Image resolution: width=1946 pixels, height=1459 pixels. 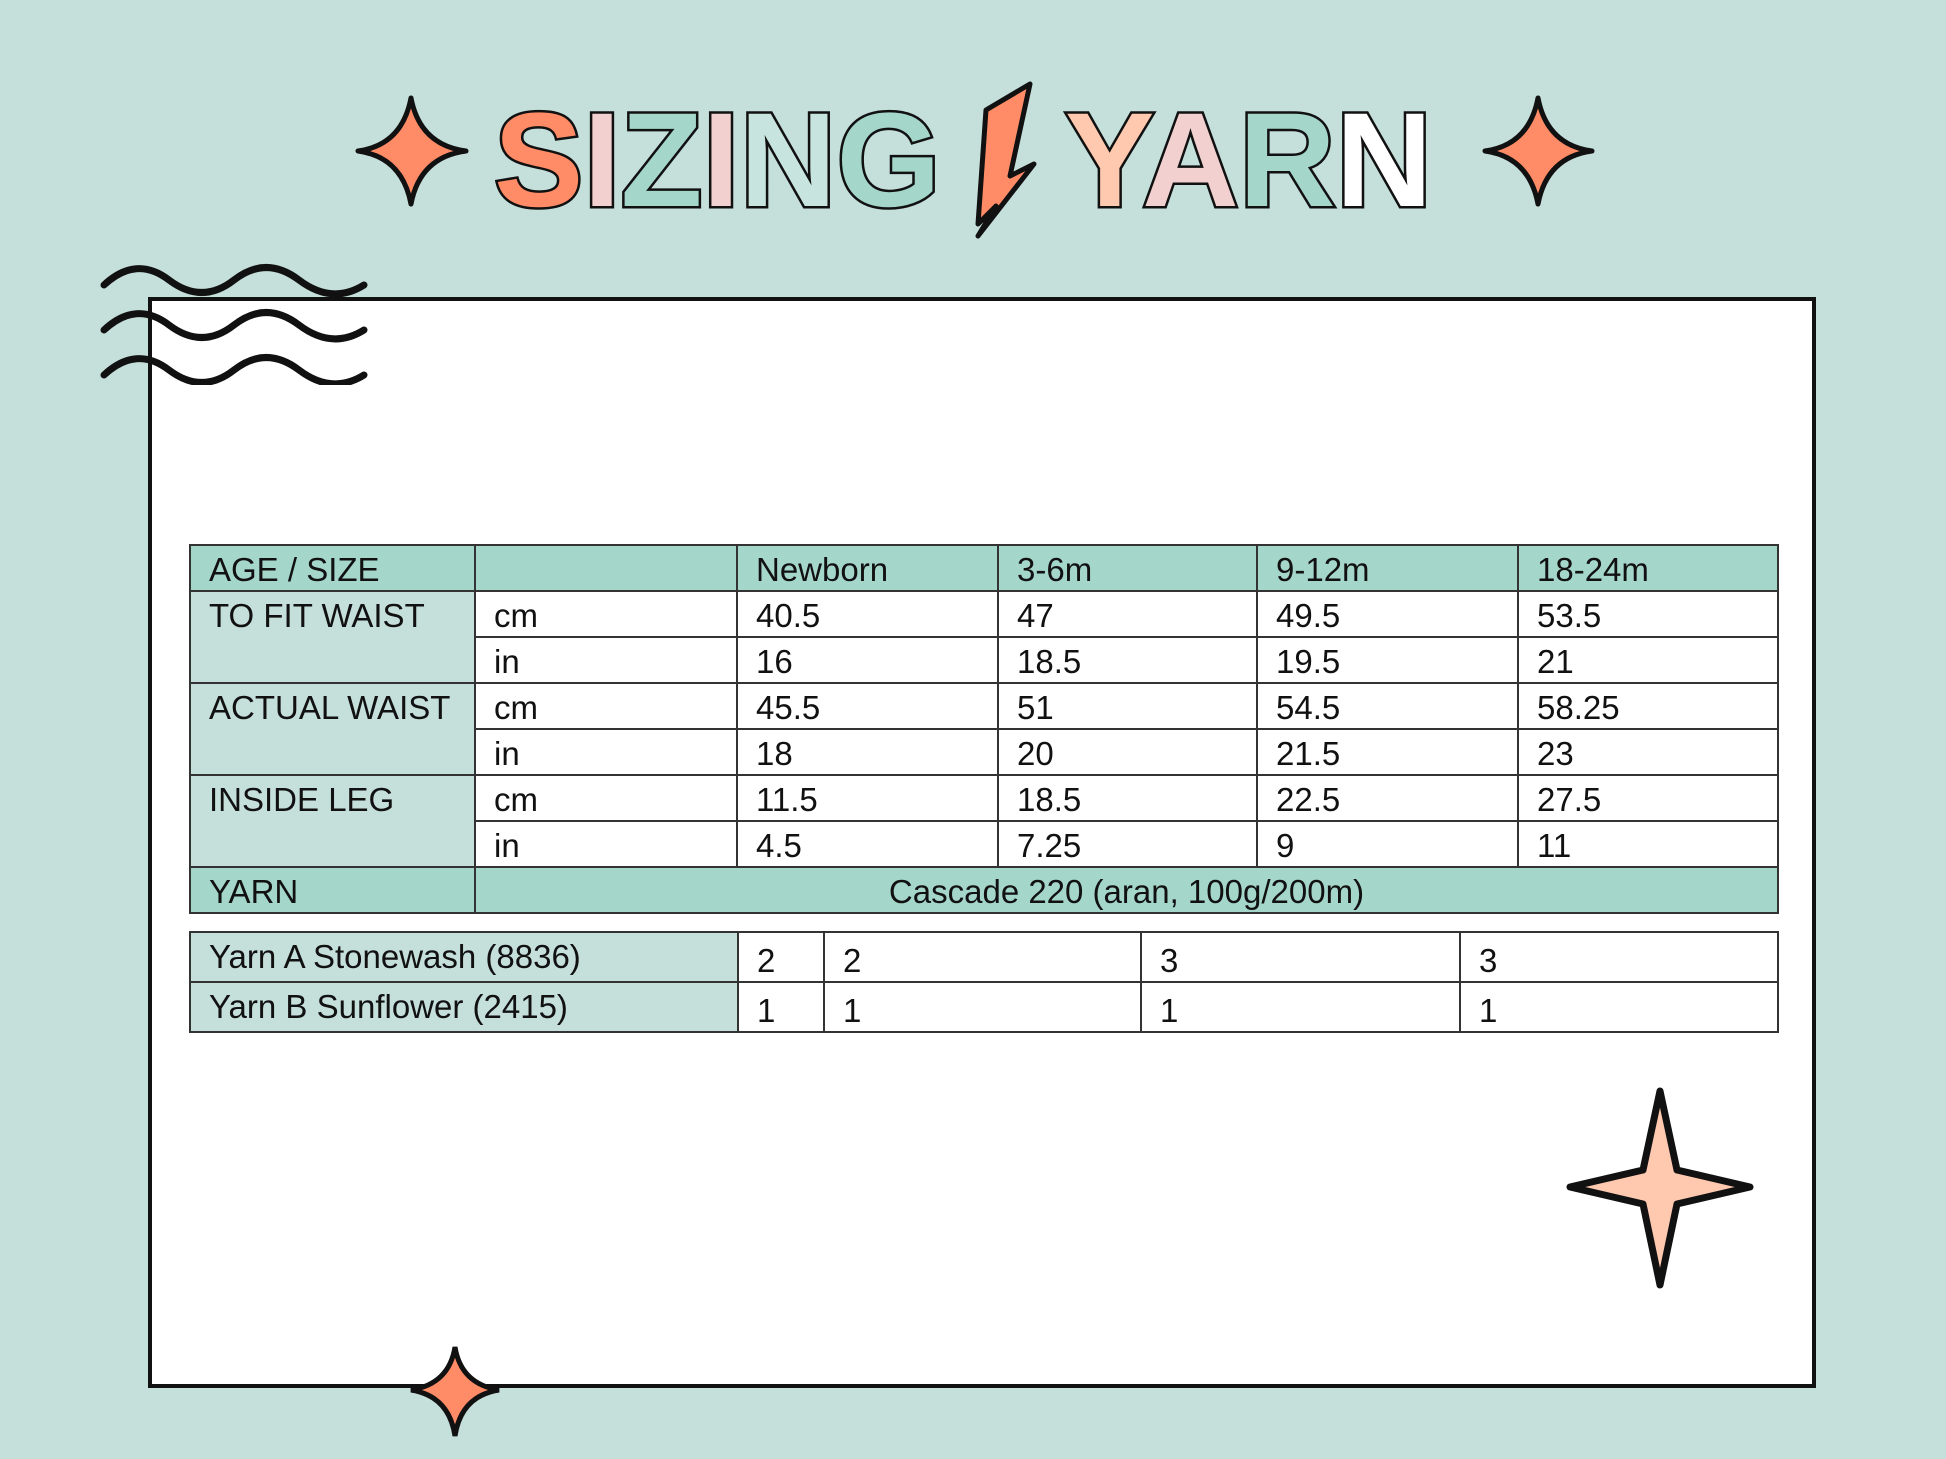 I want to click on value-cell: 21.5, so click(x=1387, y=752).